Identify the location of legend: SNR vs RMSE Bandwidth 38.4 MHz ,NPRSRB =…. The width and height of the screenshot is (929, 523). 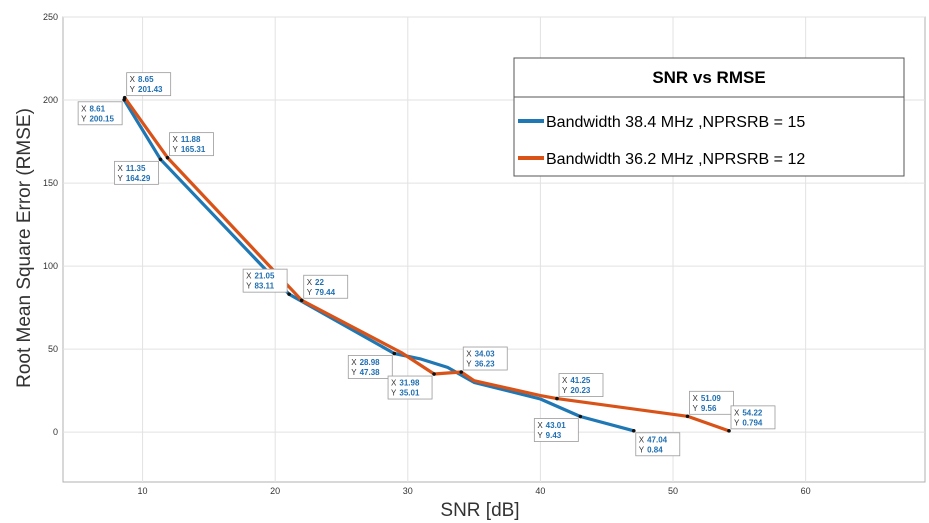
(709, 117).